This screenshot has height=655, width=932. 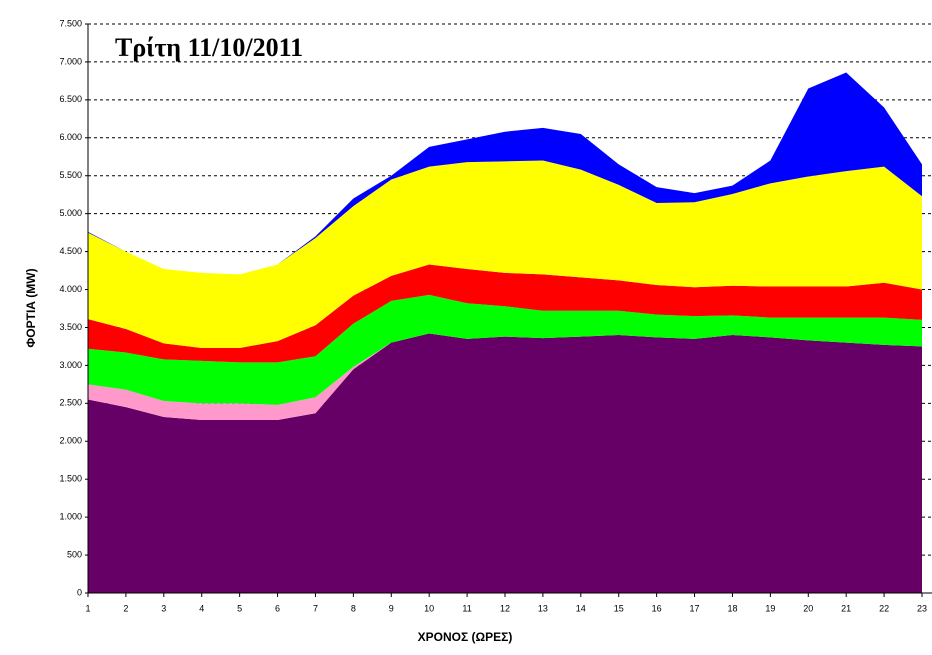 What do you see at coordinates (884, 608) in the screenshot?
I see `x-tick-label: 22` at bounding box center [884, 608].